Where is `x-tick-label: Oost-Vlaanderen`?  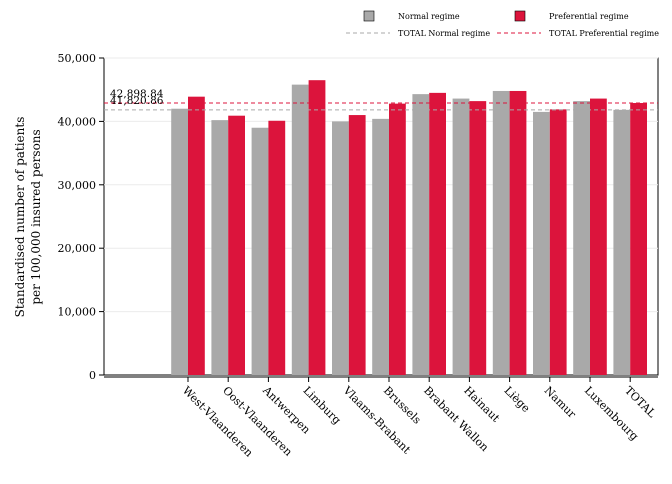 x-tick-label: Oost-Vlaanderen is located at coordinates (257, 421).